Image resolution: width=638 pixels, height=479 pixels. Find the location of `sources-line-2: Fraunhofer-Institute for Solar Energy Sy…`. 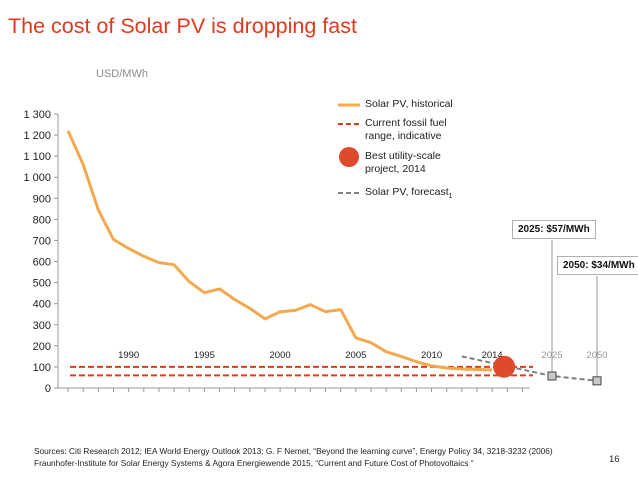

sources-line-2: Fraunhofer-Institute for Solar Energy Sy… is located at coordinates (254, 462).